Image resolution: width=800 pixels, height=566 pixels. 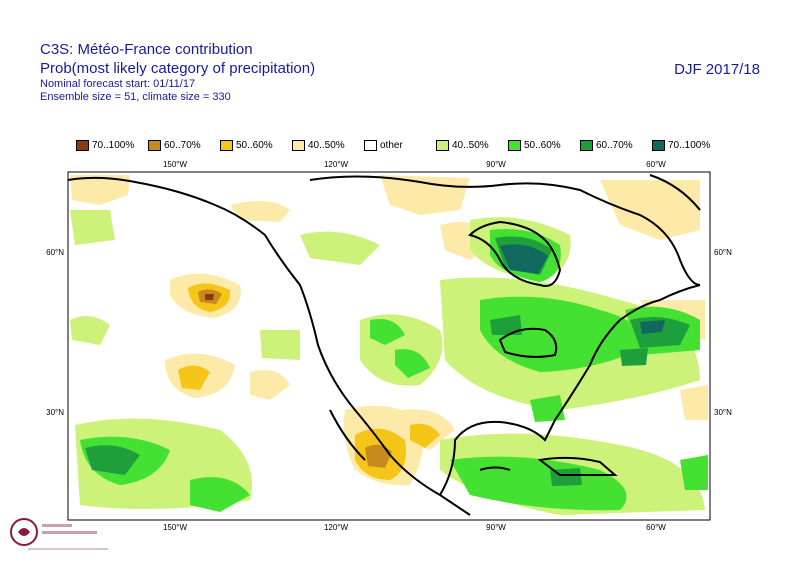 I want to click on legend-label: other, so click(x=391, y=145).